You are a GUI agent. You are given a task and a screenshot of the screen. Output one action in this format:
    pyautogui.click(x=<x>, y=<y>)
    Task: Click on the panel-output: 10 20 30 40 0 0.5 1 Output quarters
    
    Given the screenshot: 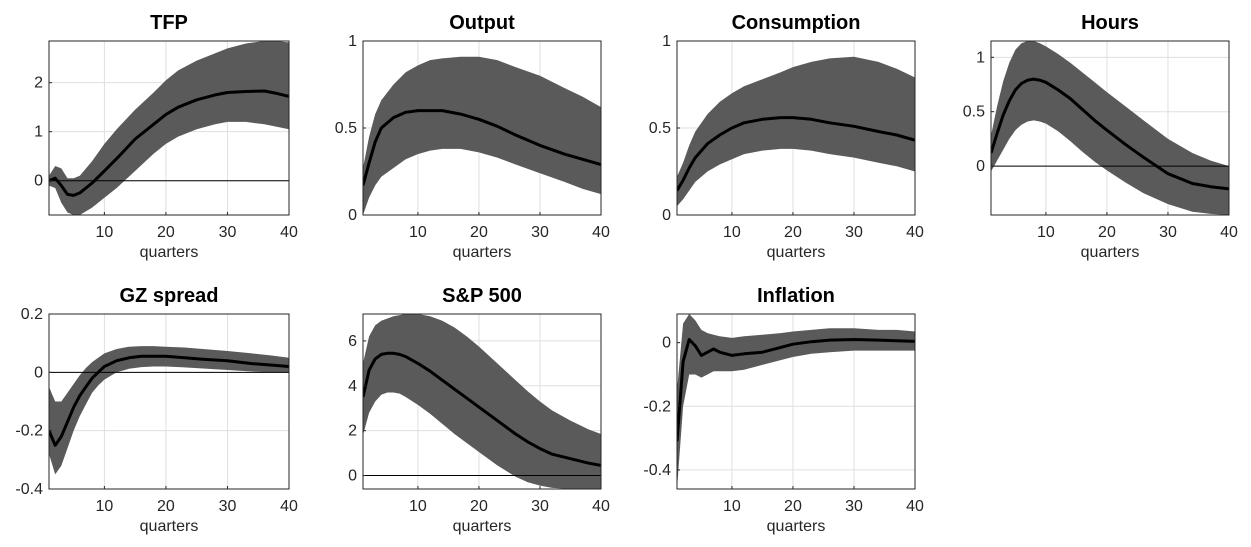 What is the action you would take?
    pyautogui.click(x=472, y=136)
    